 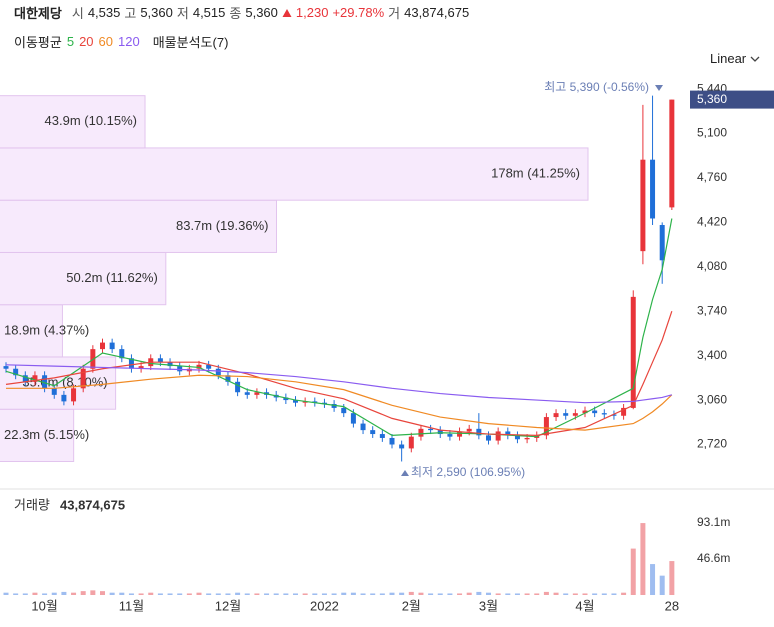 What do you see at coordinates (437, 12) in the screenshot?
I see `volume-value: 43,874,675` at bounding box center [437, 12].